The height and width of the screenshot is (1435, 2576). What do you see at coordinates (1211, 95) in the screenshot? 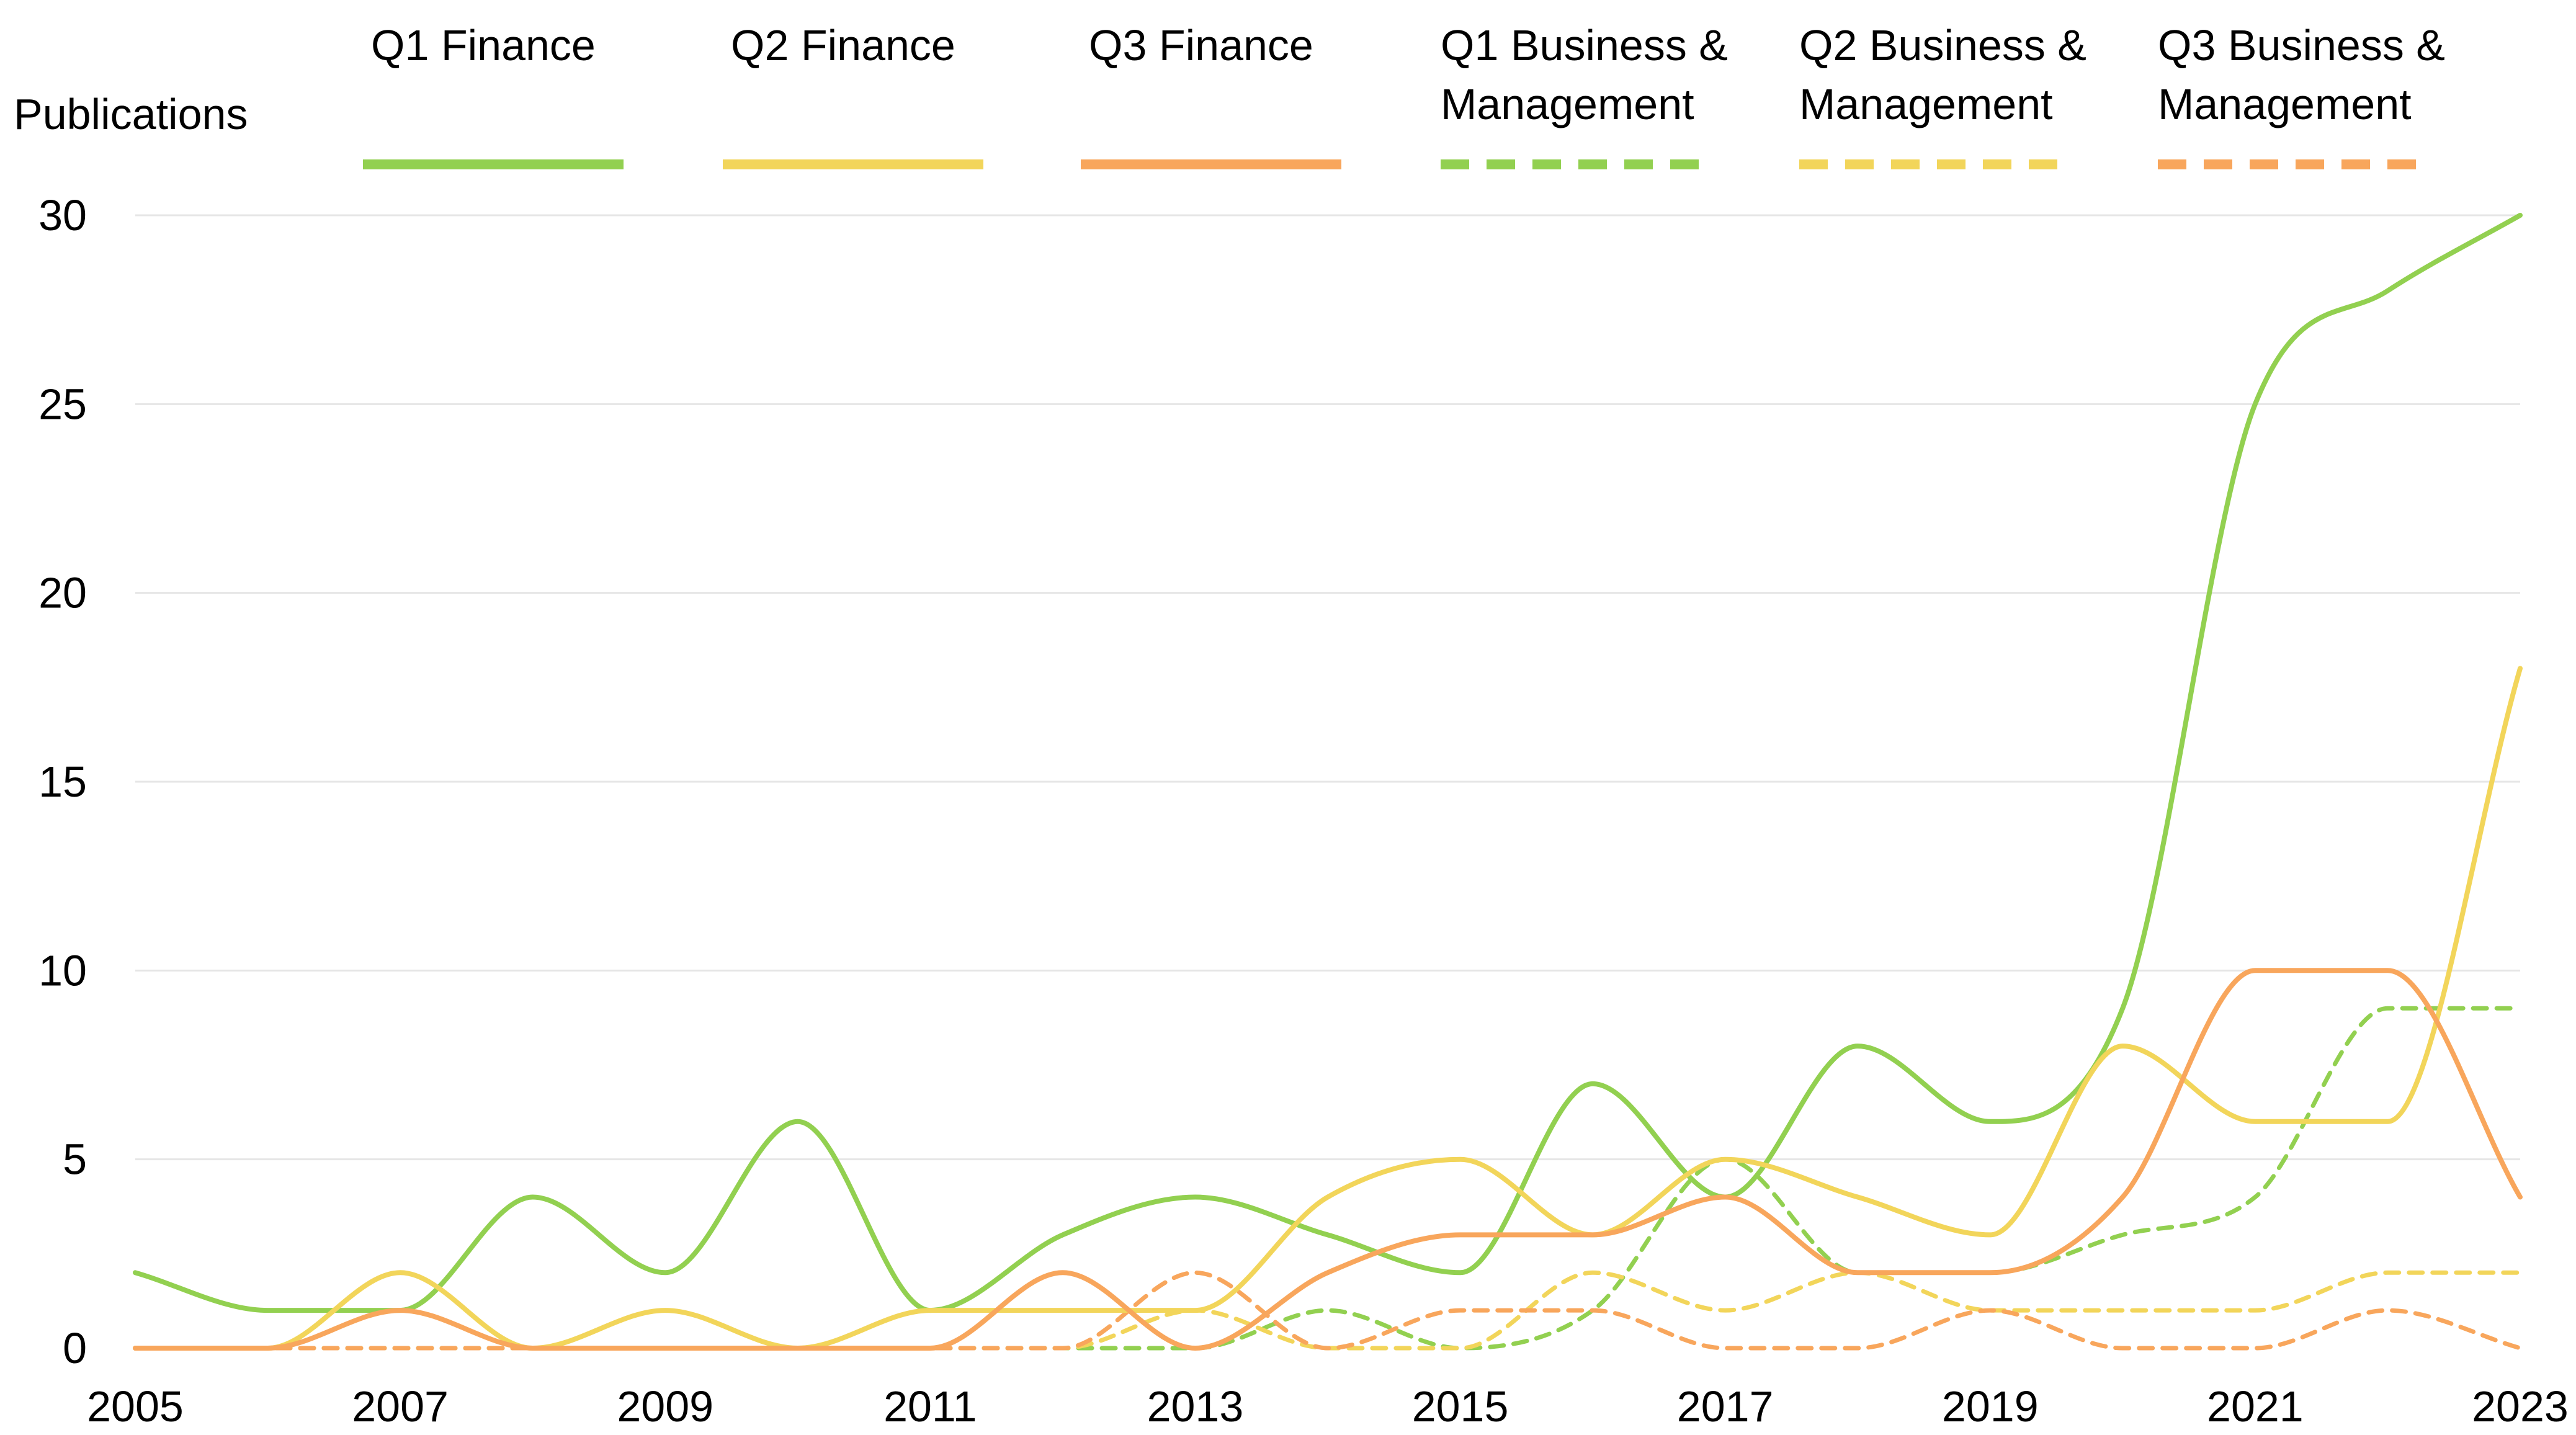
I see `legend-item-q3-finance: Q3 Finance` at bounding box center [1211, 95].